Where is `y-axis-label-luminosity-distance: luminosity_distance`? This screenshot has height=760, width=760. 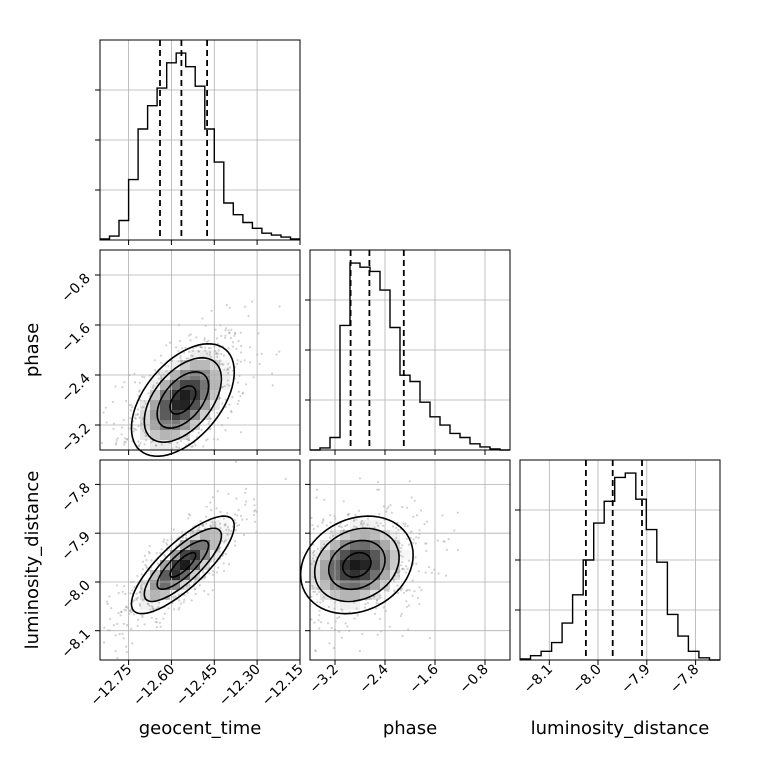 y-axis-label-luminosity-distance: luminosity_distance is located at coordinates (32, 560).